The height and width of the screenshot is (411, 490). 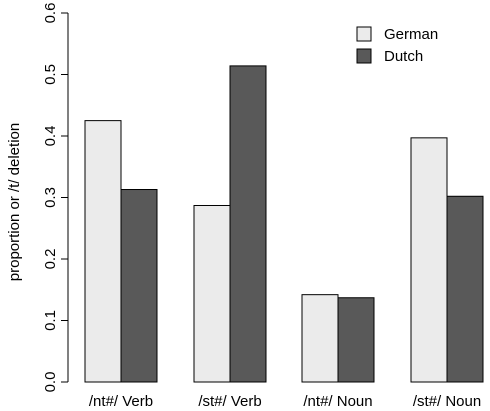 I want to click on x-category-label: /st#/ Verb, so click(x=229, y=401).